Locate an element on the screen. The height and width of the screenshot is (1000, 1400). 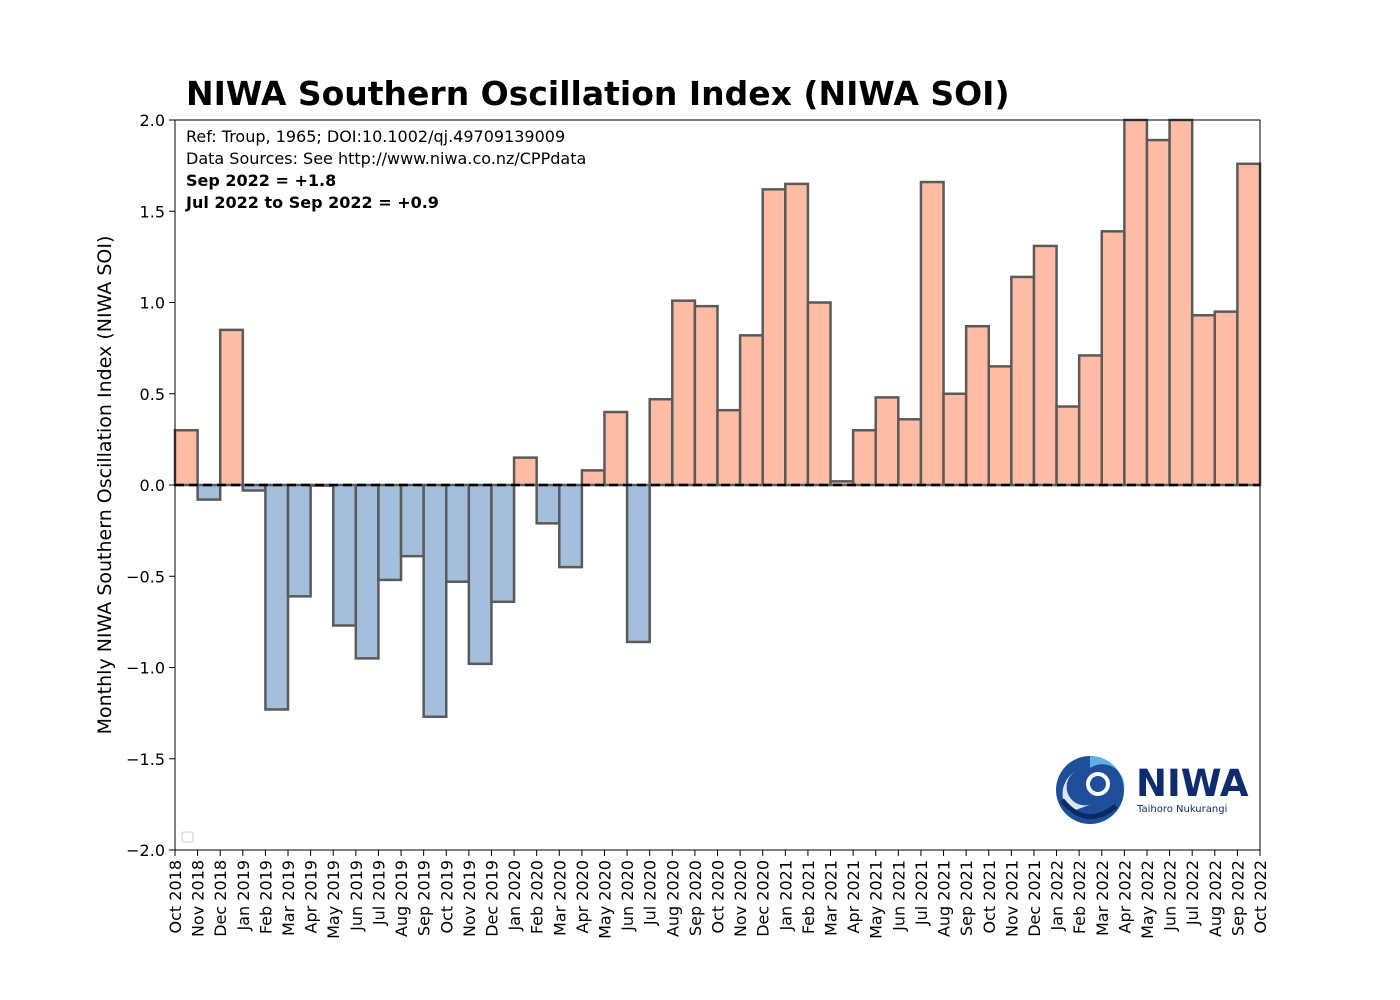
bar-jun-2020 is located at coordinates (638, 563).